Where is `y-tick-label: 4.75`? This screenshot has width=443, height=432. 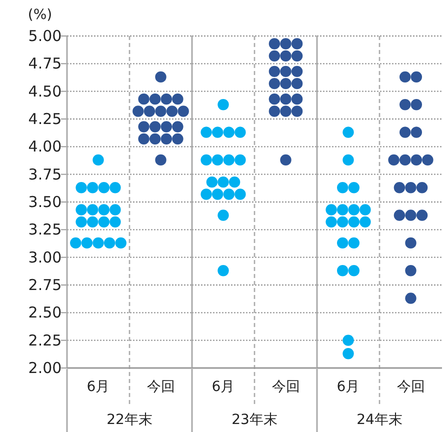 y-tick-label: 4.75 is located at coordinates (45, 63).